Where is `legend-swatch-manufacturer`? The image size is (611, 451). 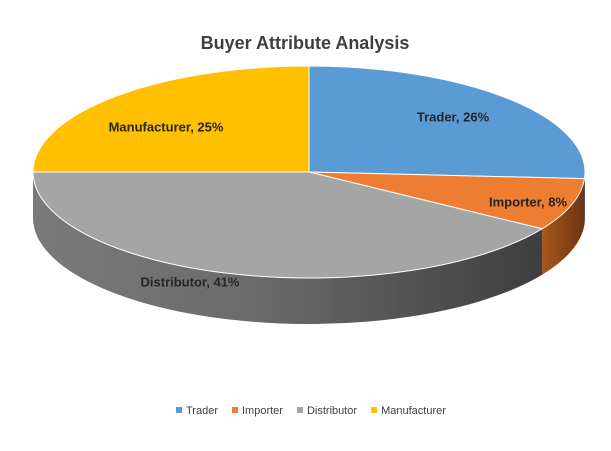 legend-swatch-manufacturer is located at coordinates (374, 410).